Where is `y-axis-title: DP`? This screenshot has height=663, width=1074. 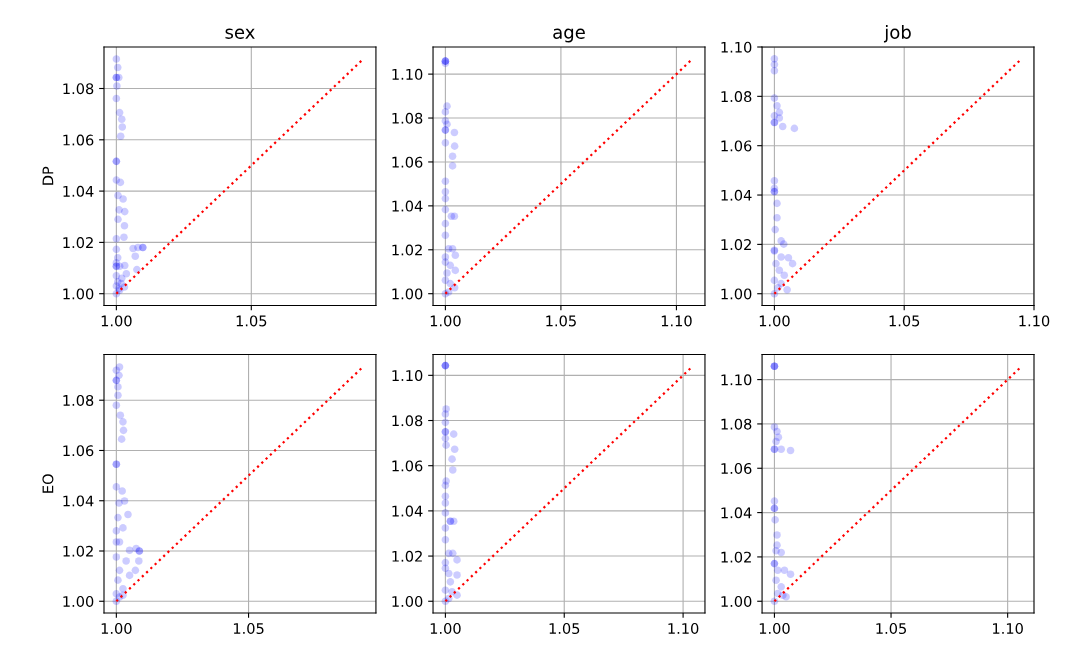
y-axis-title: DP is located at coordinates (48, 175).